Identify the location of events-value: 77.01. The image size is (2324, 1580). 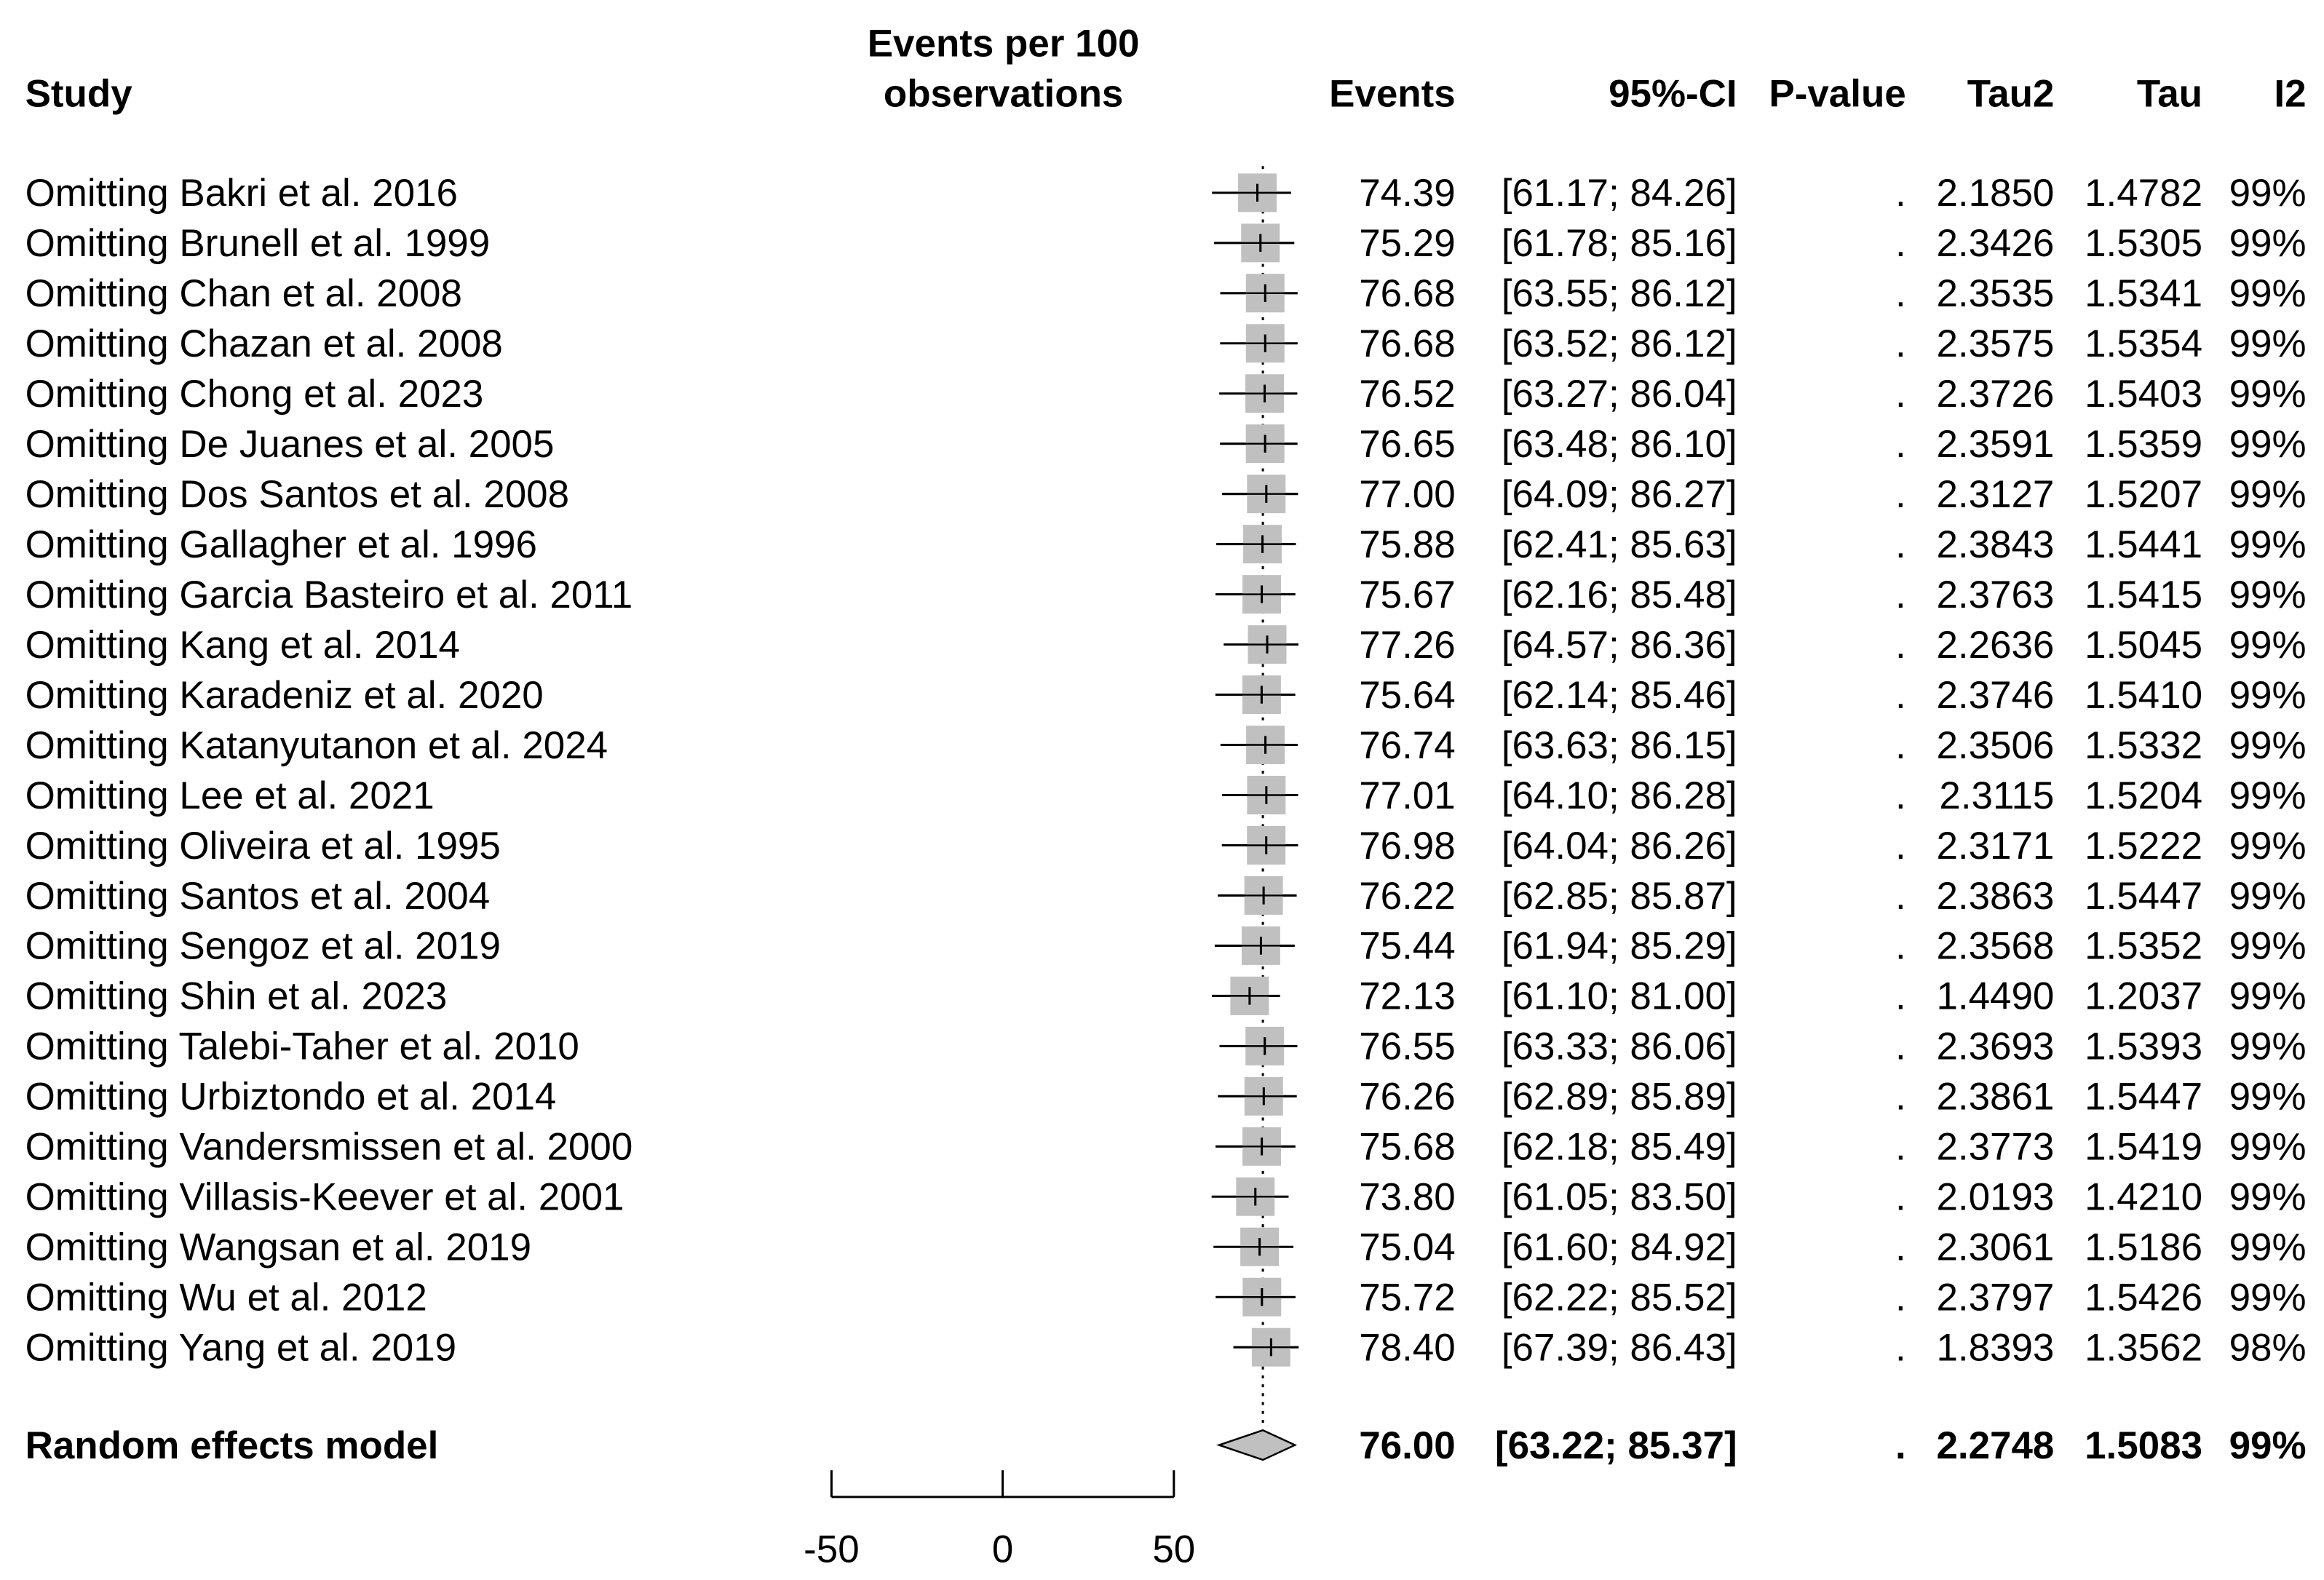
(1407, 795).